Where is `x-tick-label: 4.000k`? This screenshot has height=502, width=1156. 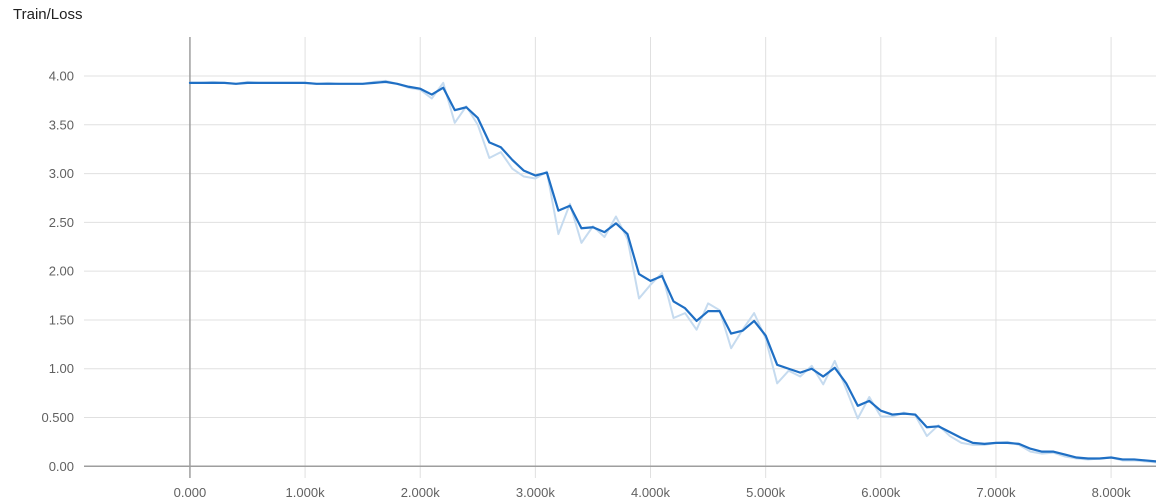 x-tick-label: 4.000k is located at coordinates (651, 492).